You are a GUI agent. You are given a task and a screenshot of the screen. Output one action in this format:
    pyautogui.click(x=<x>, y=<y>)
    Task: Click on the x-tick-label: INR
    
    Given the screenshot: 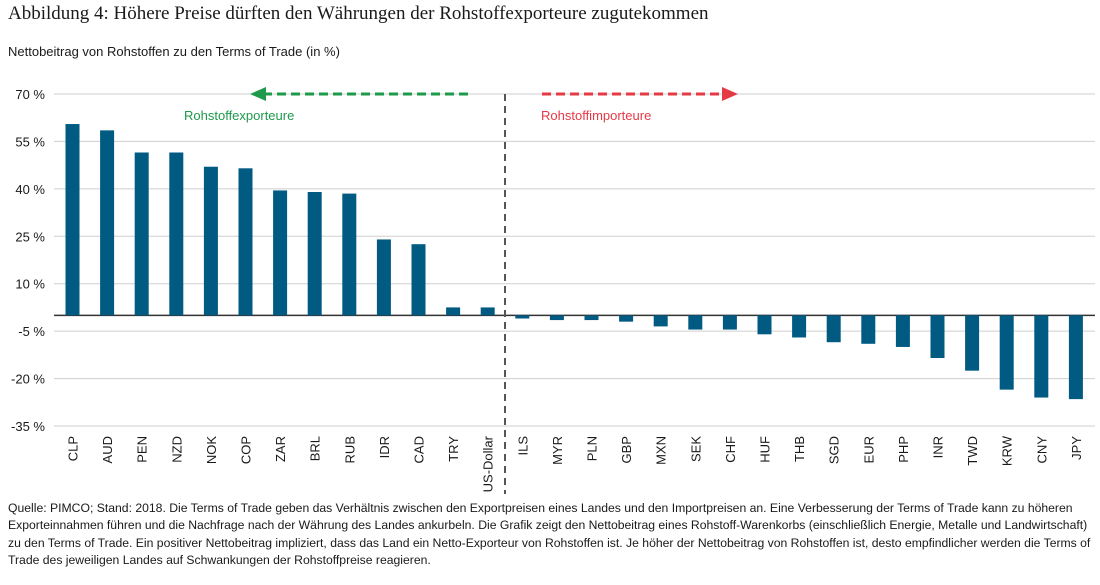 What is the action you would take?
    pyautogui.click(x=938, y=447)
    